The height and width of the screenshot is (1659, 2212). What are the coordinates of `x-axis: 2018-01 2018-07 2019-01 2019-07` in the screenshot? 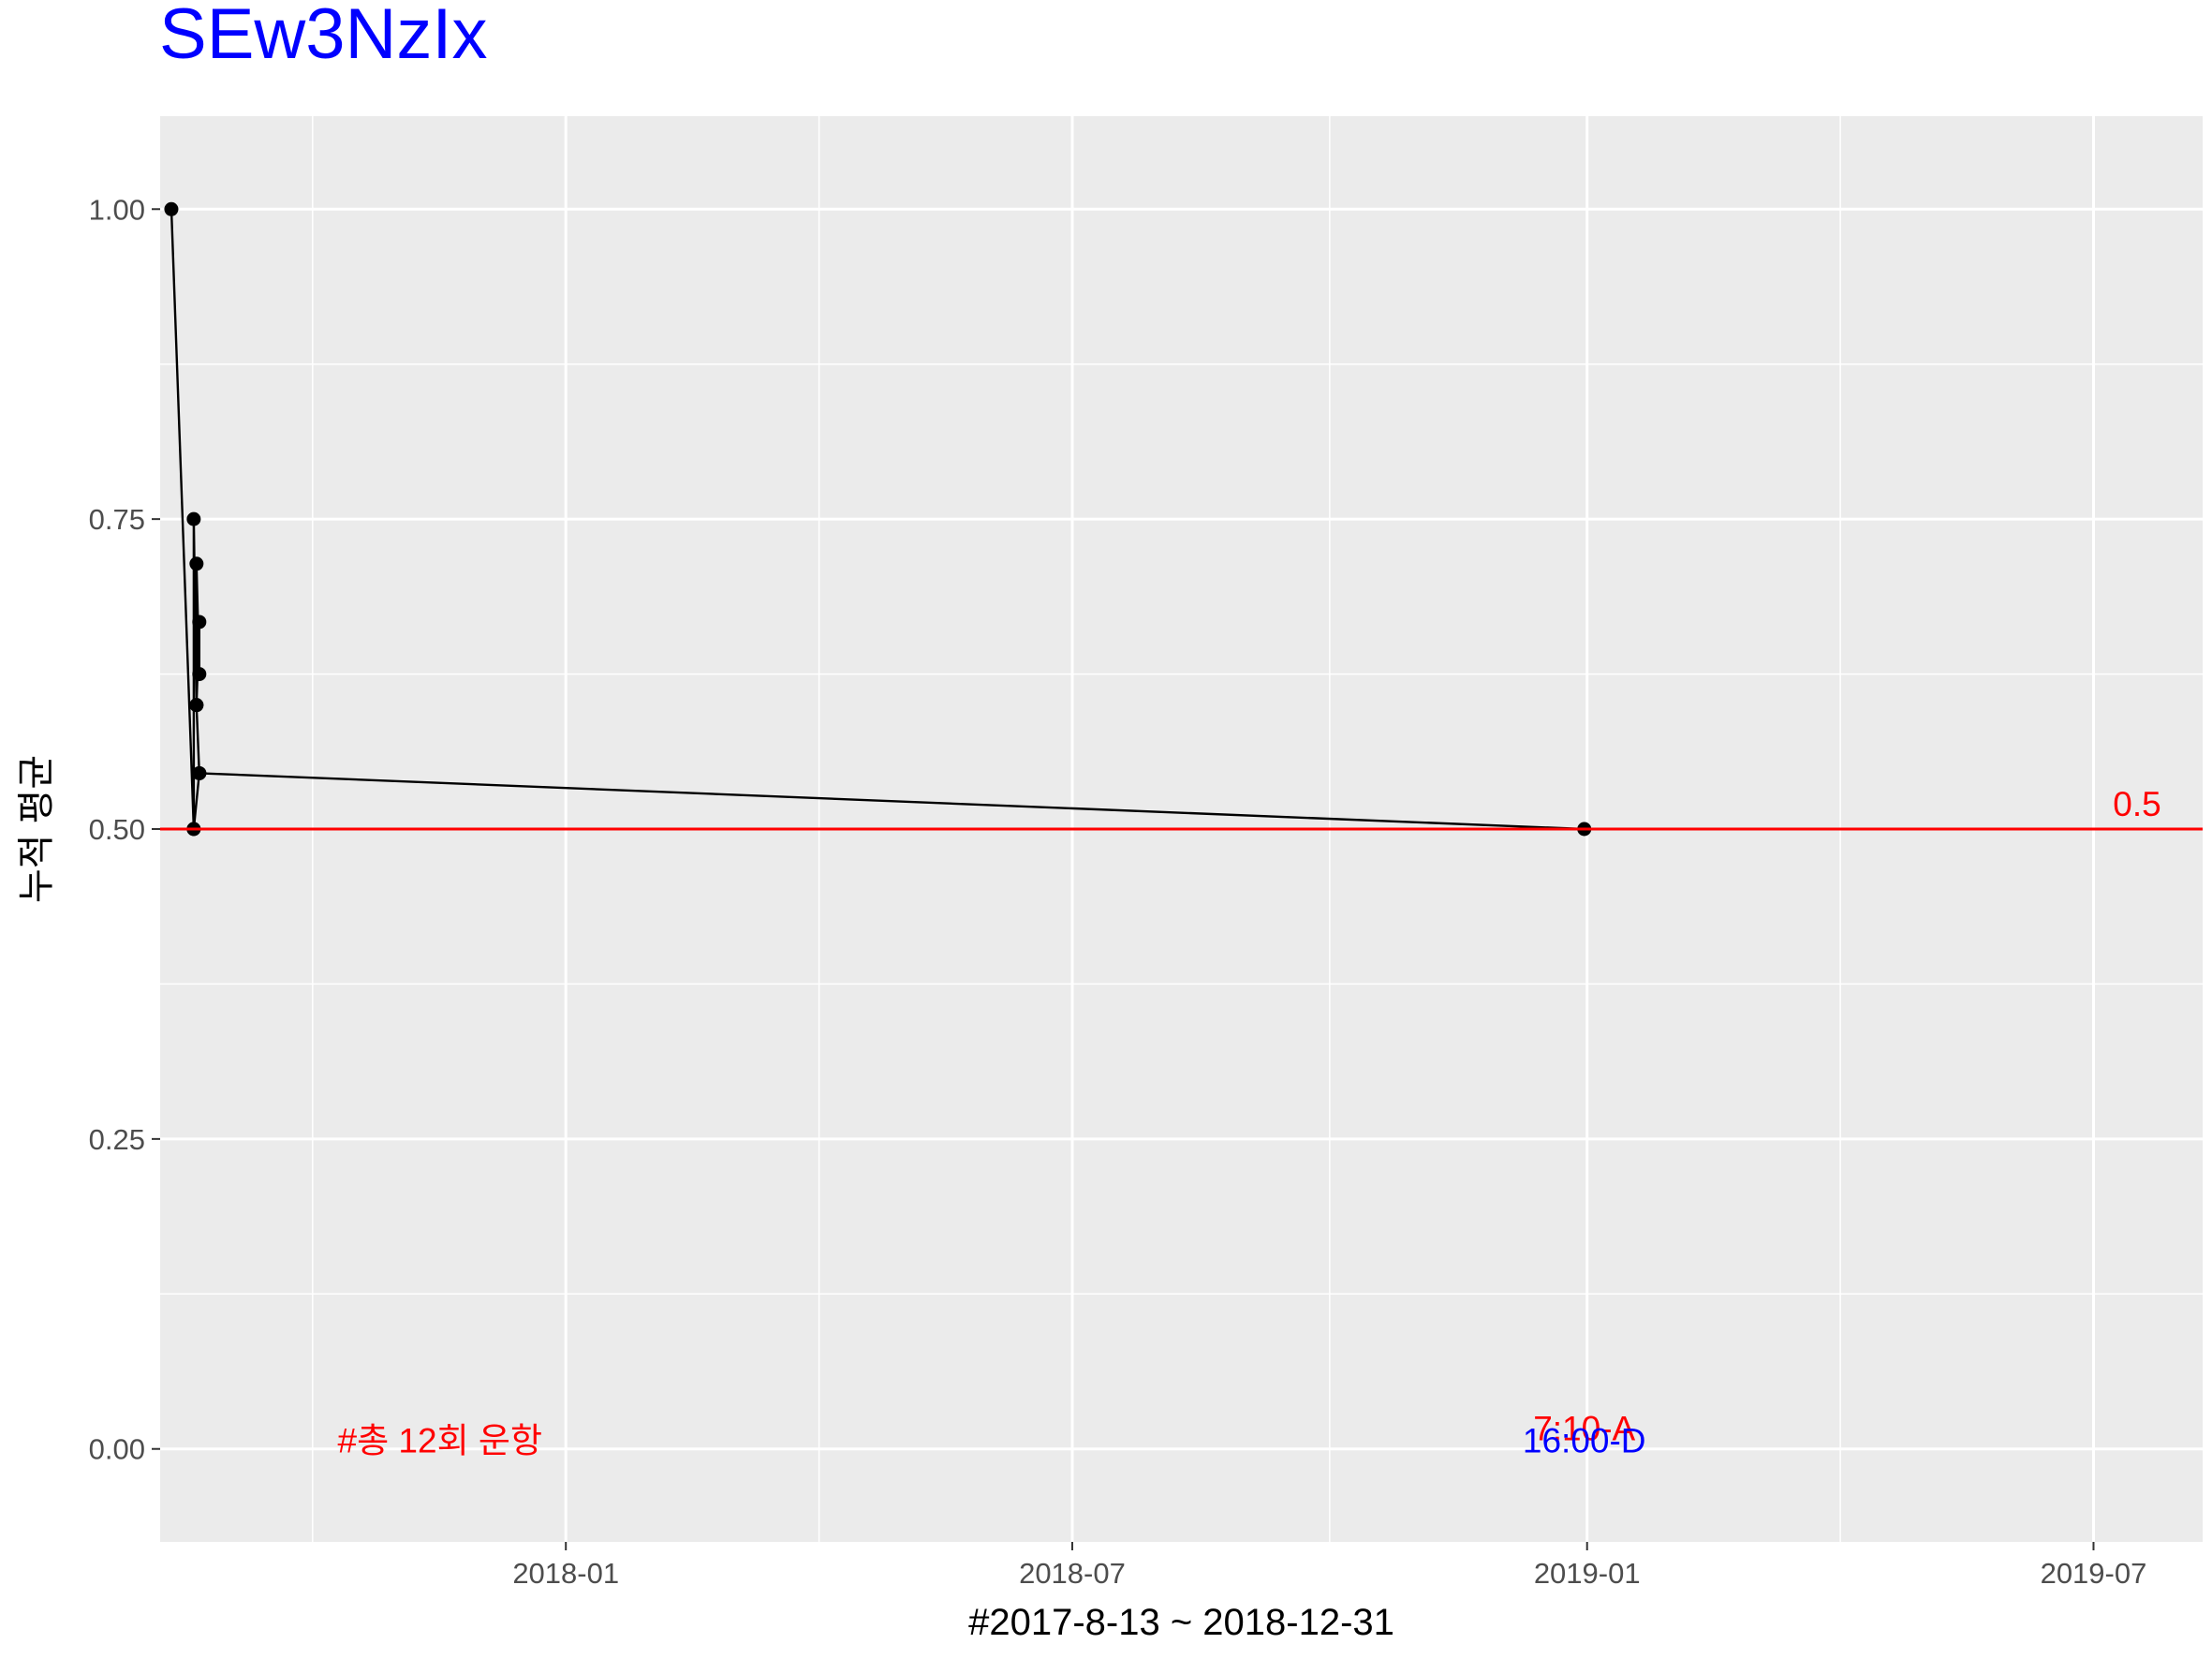 It's located at (1329, 1566).